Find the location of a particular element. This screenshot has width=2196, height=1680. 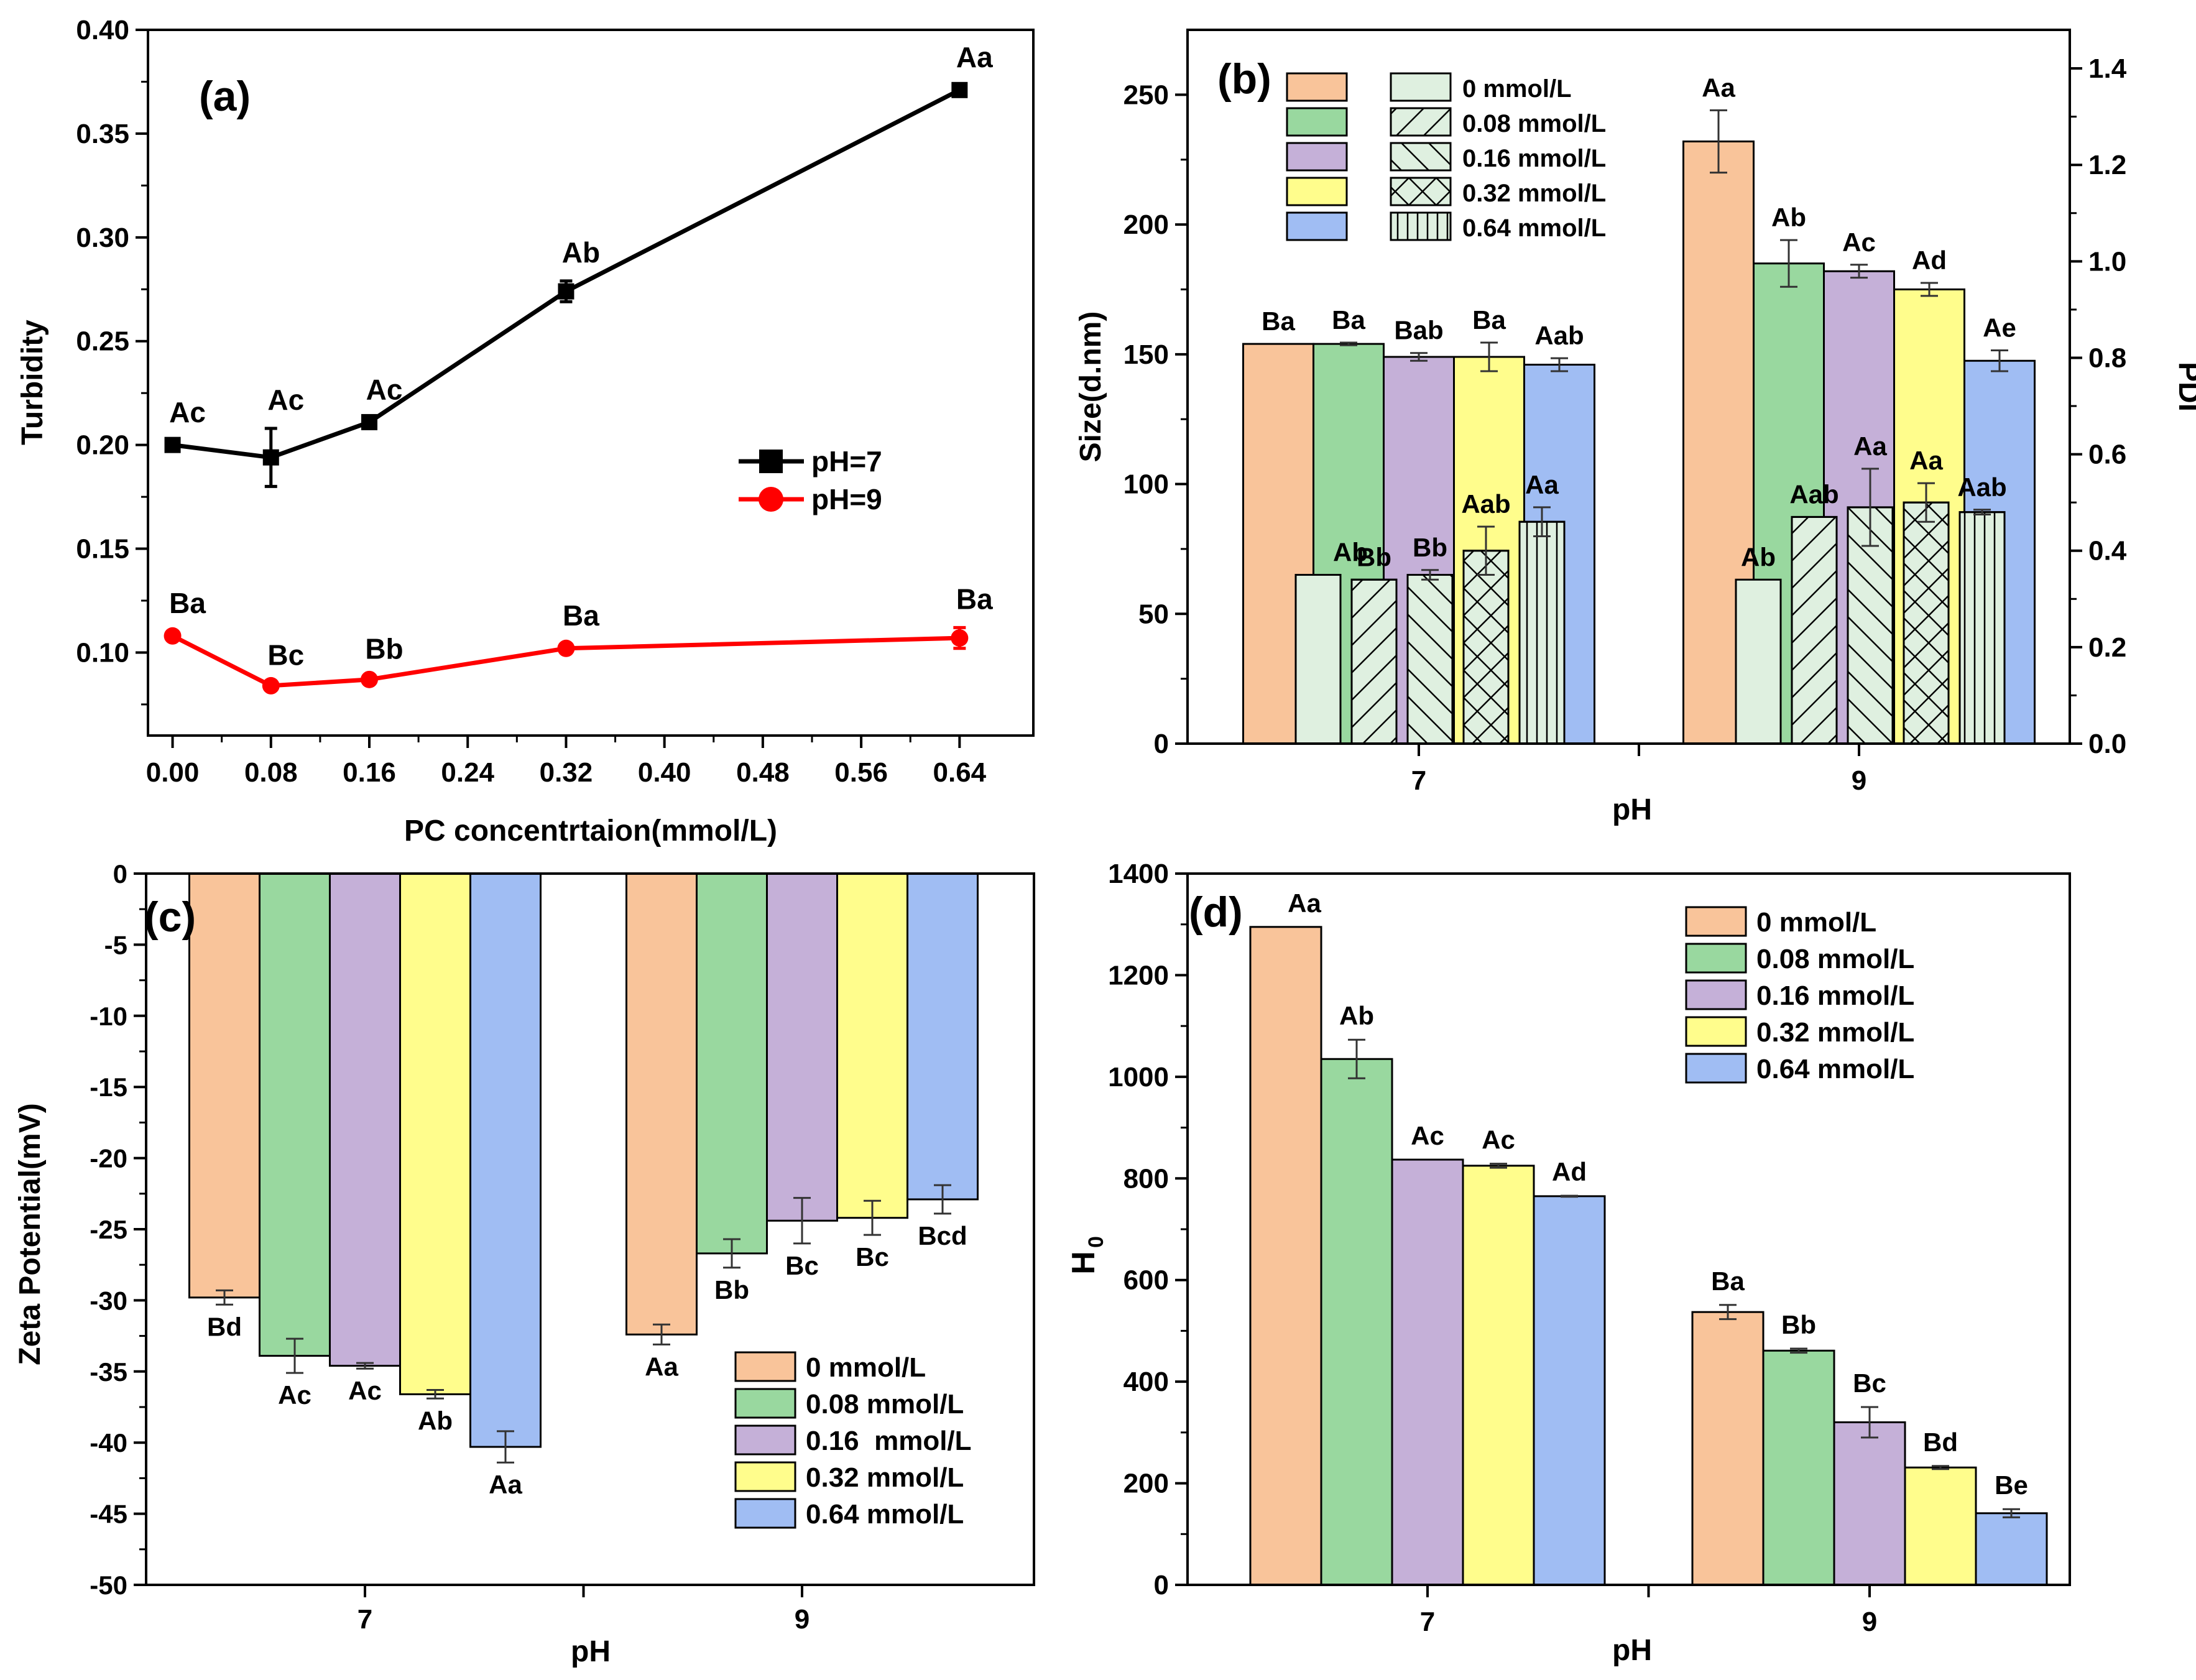

d-legend-label-4: 0.64 mmol/L is located at coordinates (1835, 1069).